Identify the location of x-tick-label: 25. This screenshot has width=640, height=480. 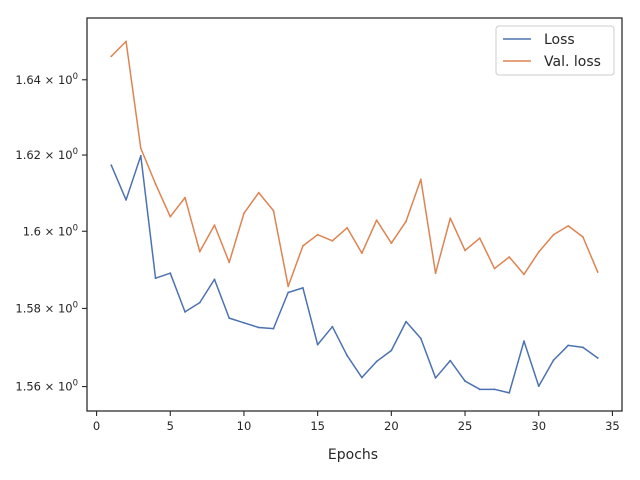
(465, 426).